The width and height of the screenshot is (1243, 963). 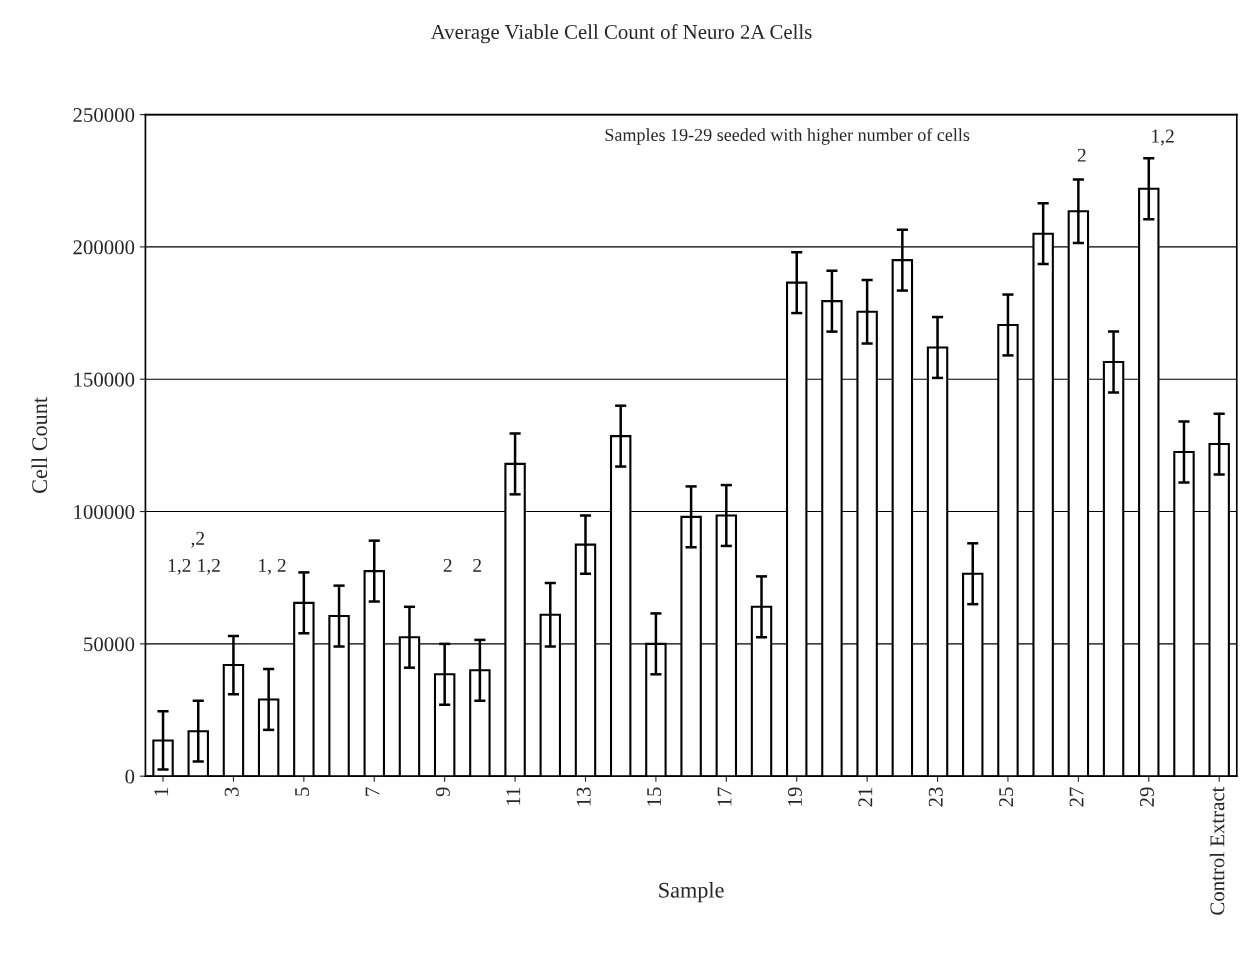 What do you see at coordinates (1217, 850) in the screenshot?
I see `x-tick-label: Control Extract` at bounding box center [1217, 850].